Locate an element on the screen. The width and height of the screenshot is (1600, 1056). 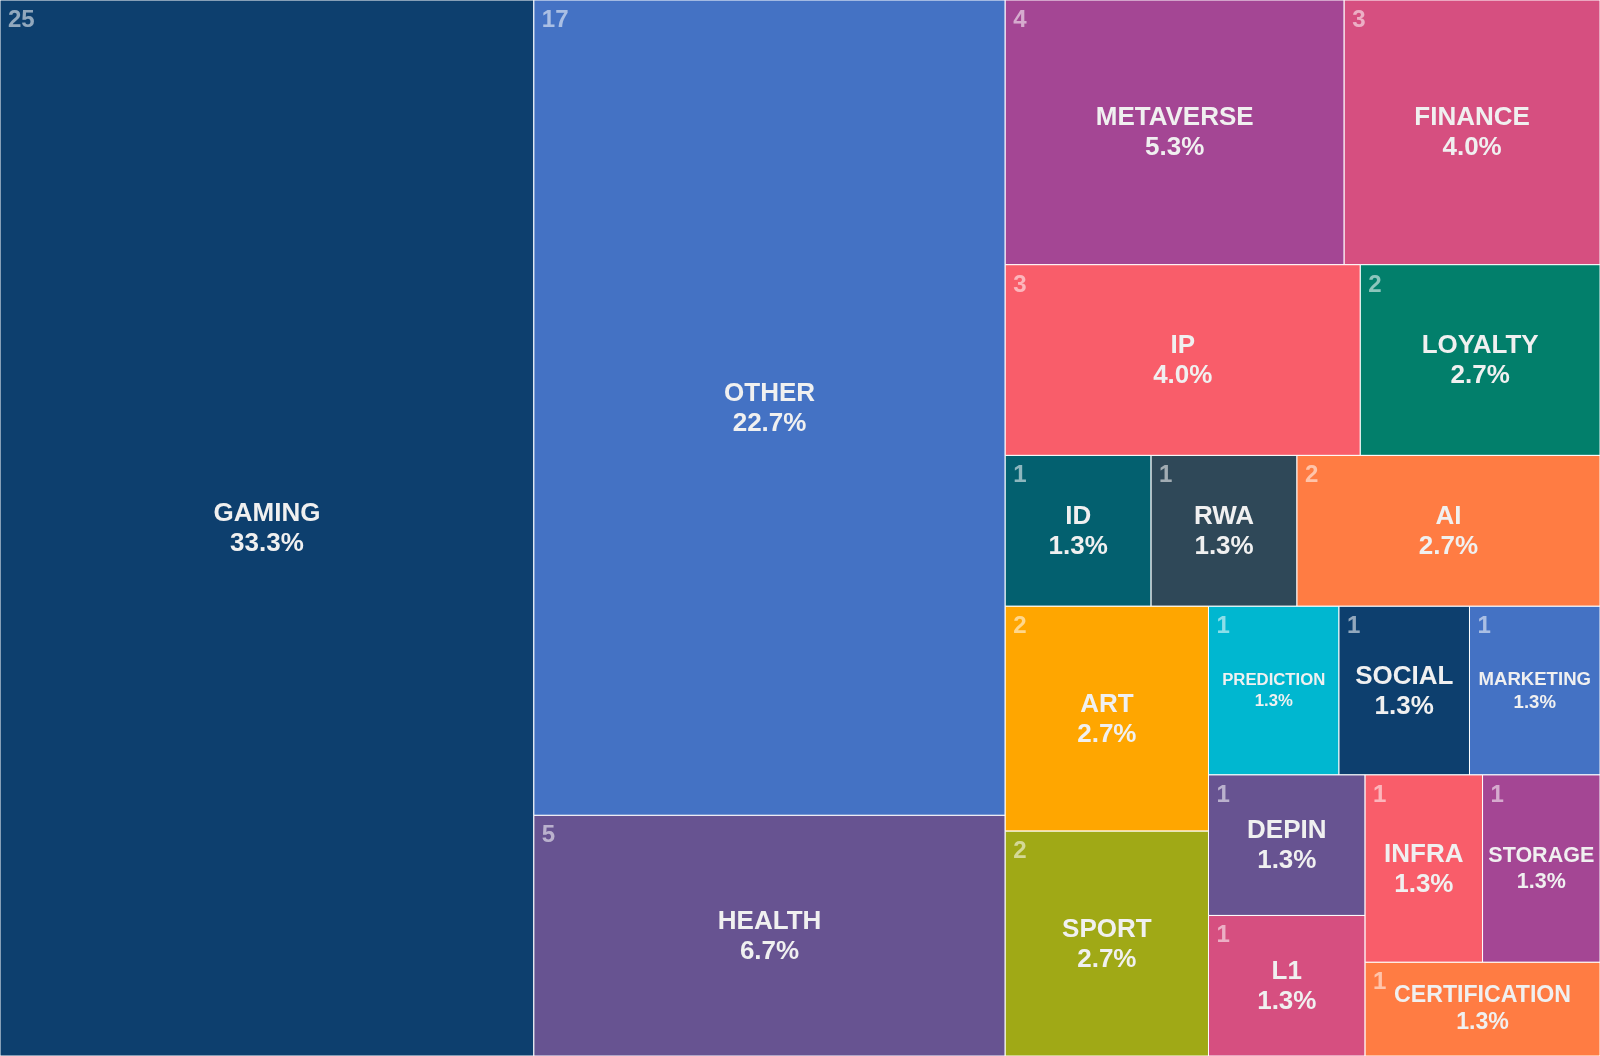
category-label: DEPIN is located at coordinates (1287, 829).